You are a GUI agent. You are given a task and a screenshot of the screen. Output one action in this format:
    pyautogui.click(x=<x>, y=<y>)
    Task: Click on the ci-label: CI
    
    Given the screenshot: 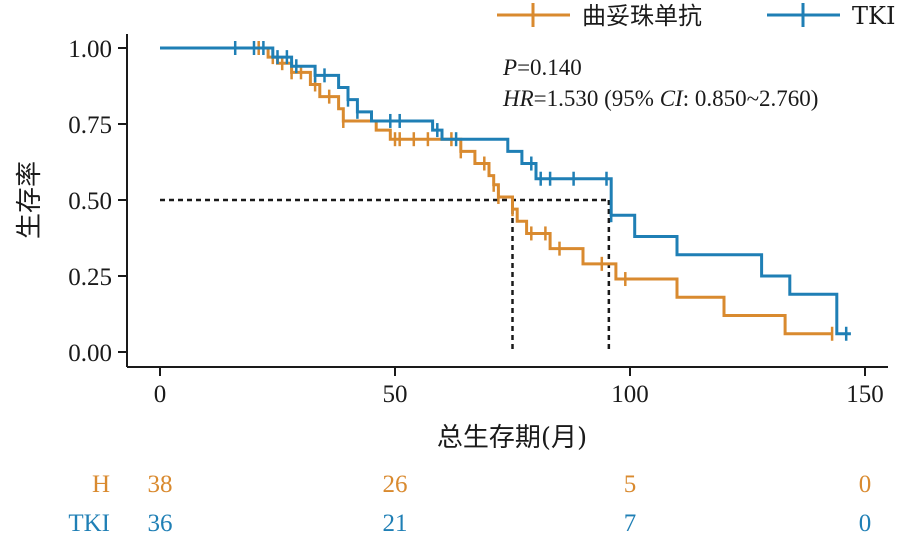 What is the action you would take?
    pyautogui.click(x=672, y=98)
    